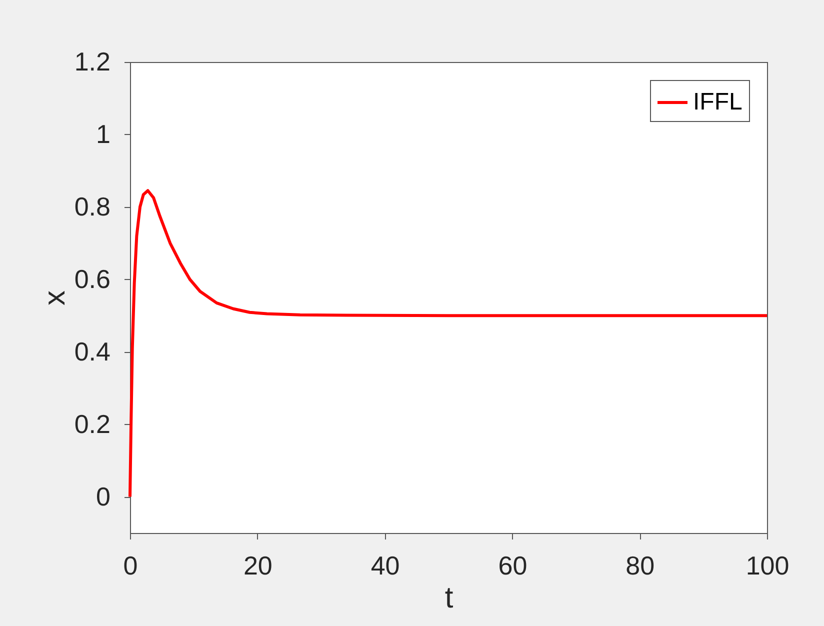 The image size is (824, 626). What do you see at coordinates (717, 102) in the screenshot?
I see `legend-label: IFFL` at bounding box center [717, 102].